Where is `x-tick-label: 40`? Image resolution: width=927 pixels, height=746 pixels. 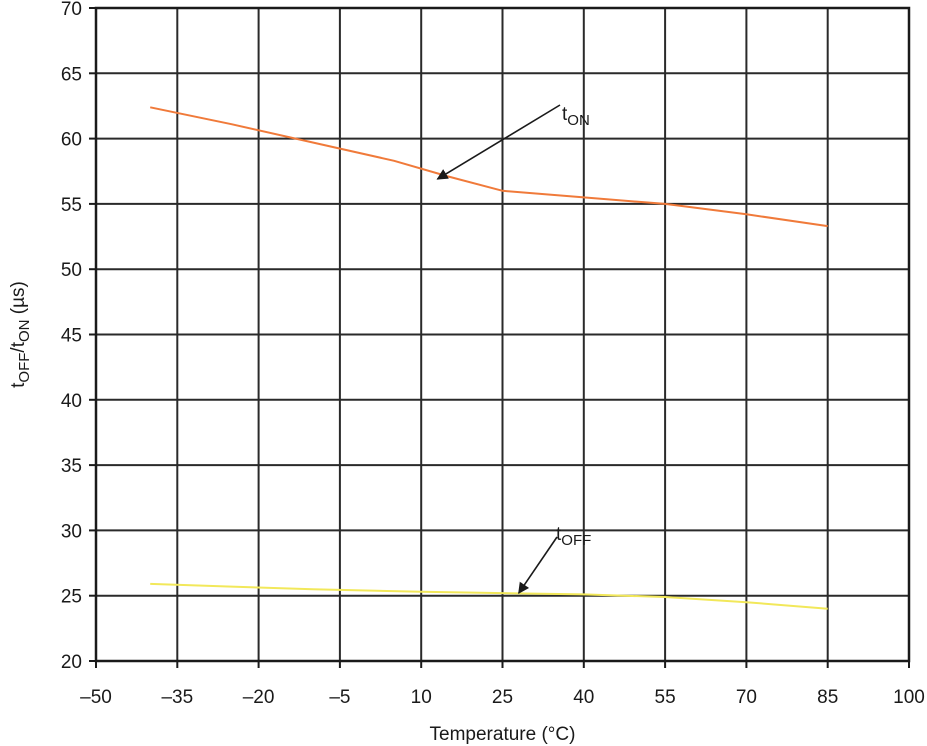
x-tick-label: 40 is located at coordinates (583, 697).